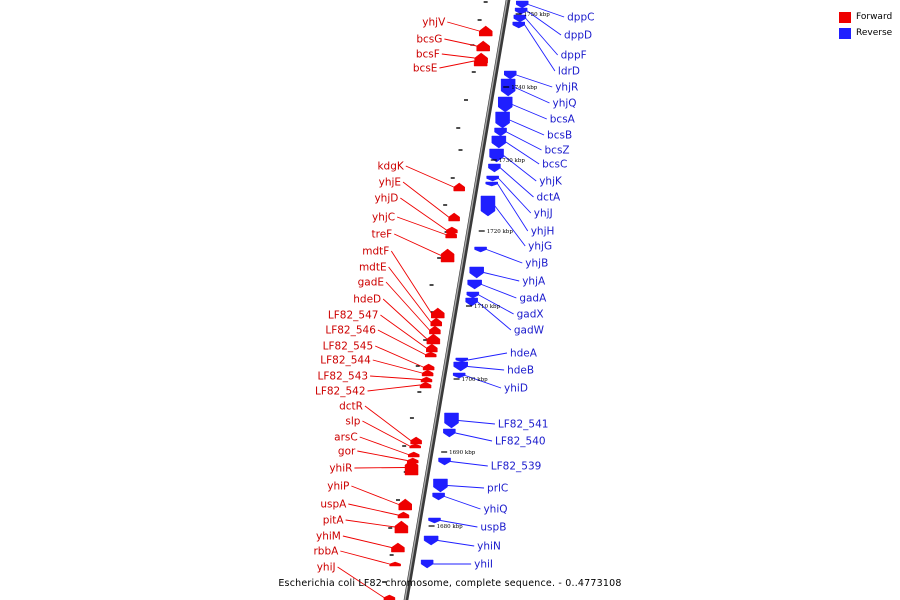 Image resolution: width=900 pixels, height=600 pixels. Describe the element at coordinates (326, 568) in the screenshot. I see `forward-gene-label: yhiJ` at that location.